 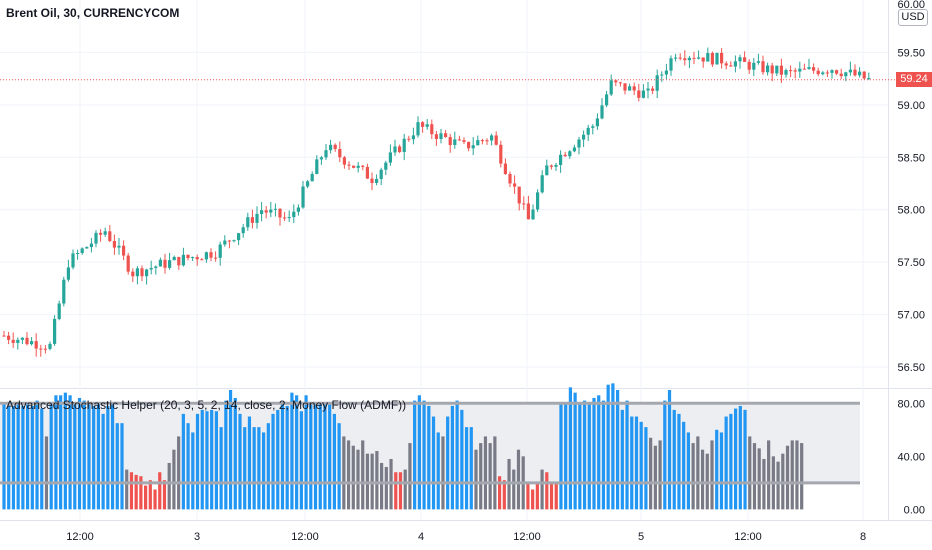 I want to click on indicator-tick-label: 80.00, so click(x=911, y=404).